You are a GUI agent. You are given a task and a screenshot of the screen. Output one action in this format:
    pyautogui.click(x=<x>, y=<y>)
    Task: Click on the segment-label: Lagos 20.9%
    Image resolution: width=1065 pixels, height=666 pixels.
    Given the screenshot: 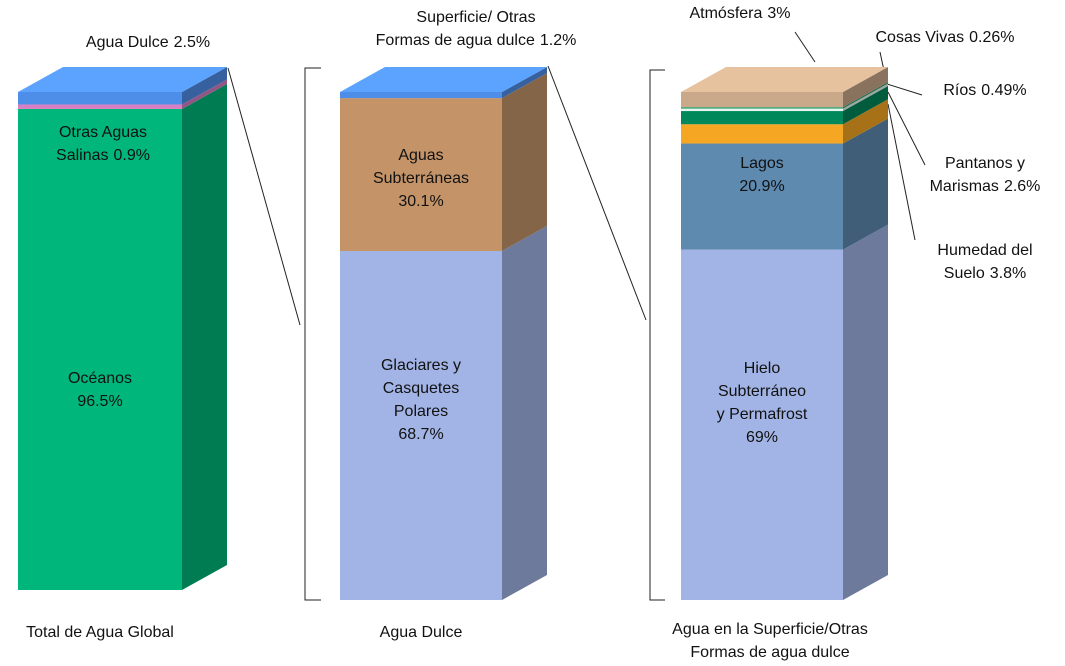 What is the action you would take?
    pyautogui.click(x=761, y=175)
    